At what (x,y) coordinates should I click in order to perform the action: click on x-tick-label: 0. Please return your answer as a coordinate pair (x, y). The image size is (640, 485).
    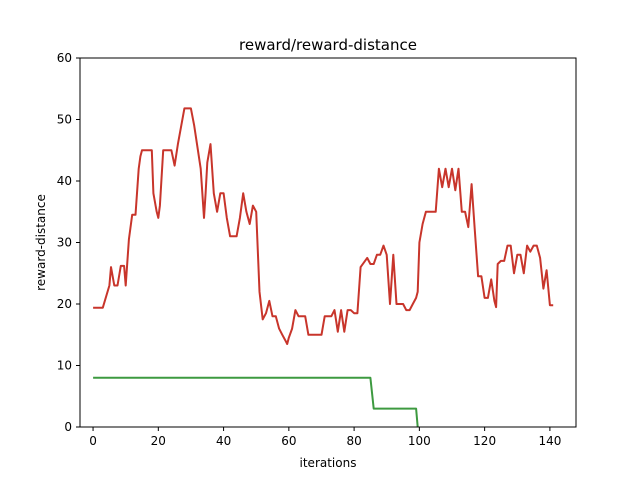
    Looking at the image, I should click on (93, 441).